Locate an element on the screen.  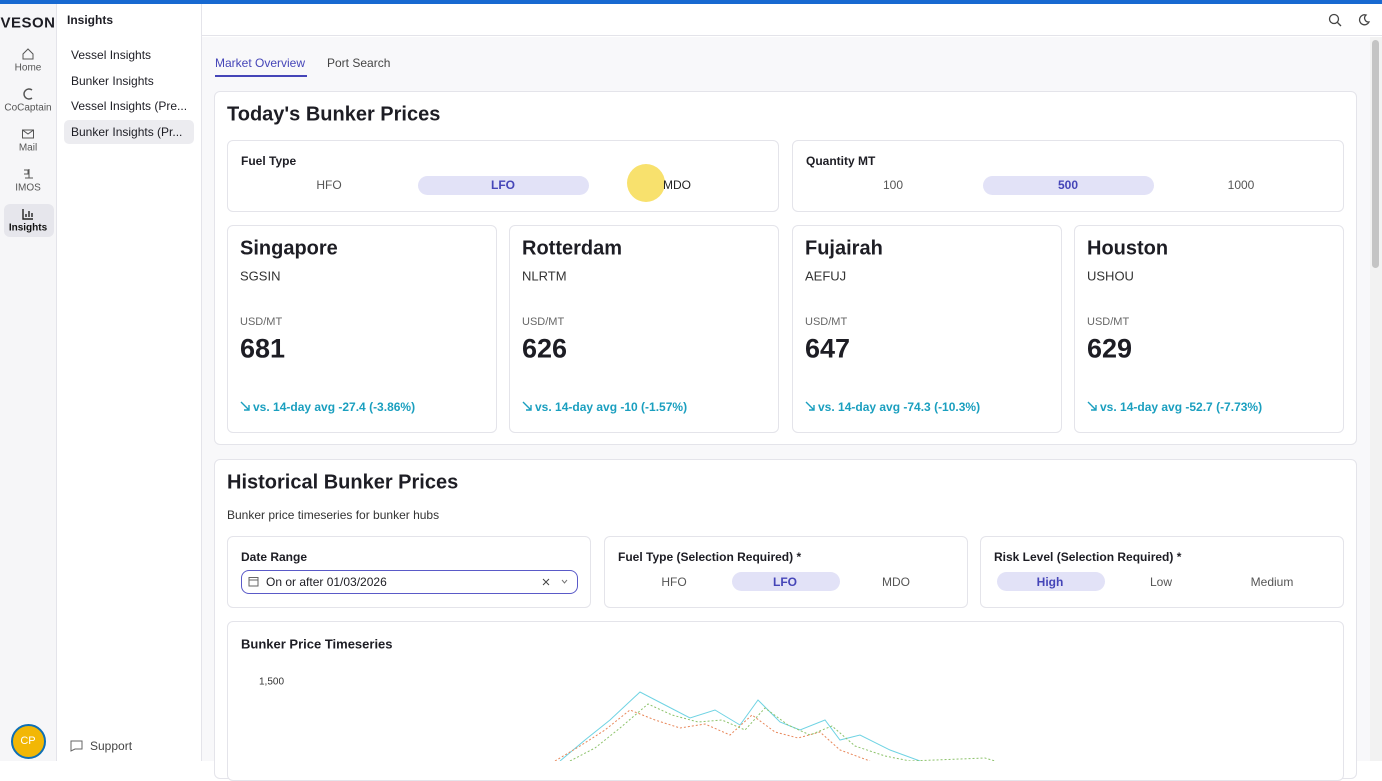
port-name: Fujairah is located at coordinates (844, 248).